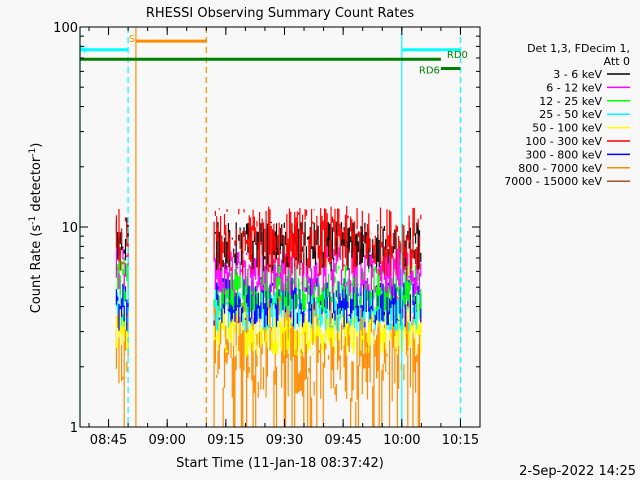  What do you see at coordinates (342, 440) in the screenshot?
I see `x-tick-label: 09:45` at bounding box center [342, 440].